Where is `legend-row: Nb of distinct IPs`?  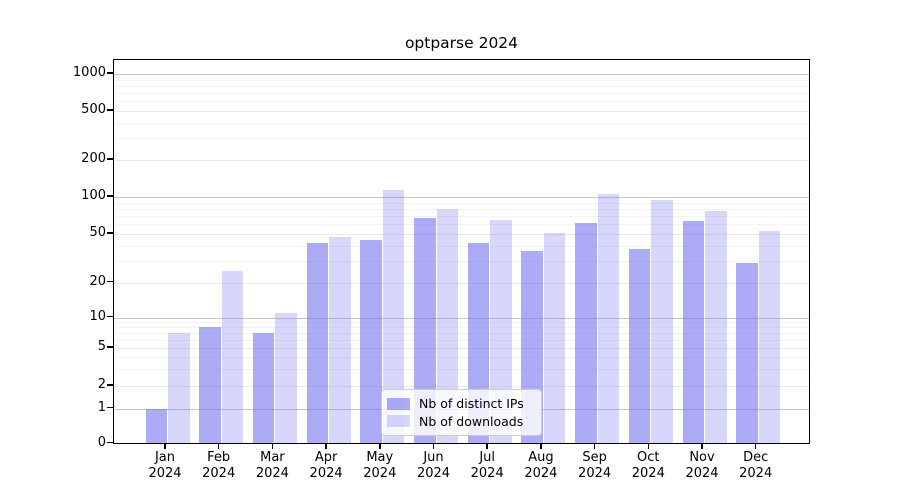 legend-row: Nb of distinct IPs is located at coordinates (460, 404).